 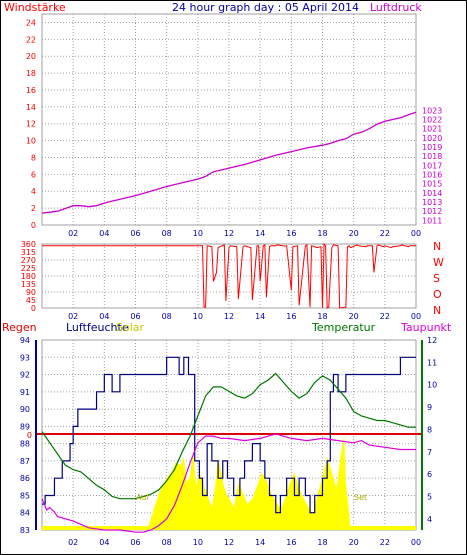 I want to click on x-tick-label-mid: 08, so click(x=167, y=316).